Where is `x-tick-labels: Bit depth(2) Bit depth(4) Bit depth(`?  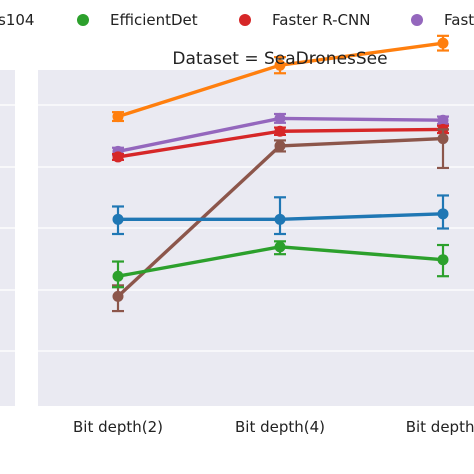
x-tick-labels: Bit depth(2) Bit depth(4) Bit depth( is located at coordinates (273, 427).